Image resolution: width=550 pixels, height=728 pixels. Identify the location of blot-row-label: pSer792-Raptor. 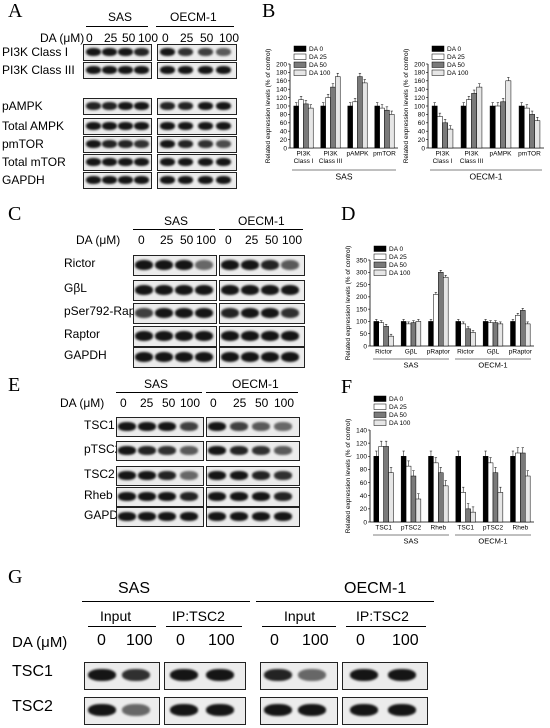
(107, 311).